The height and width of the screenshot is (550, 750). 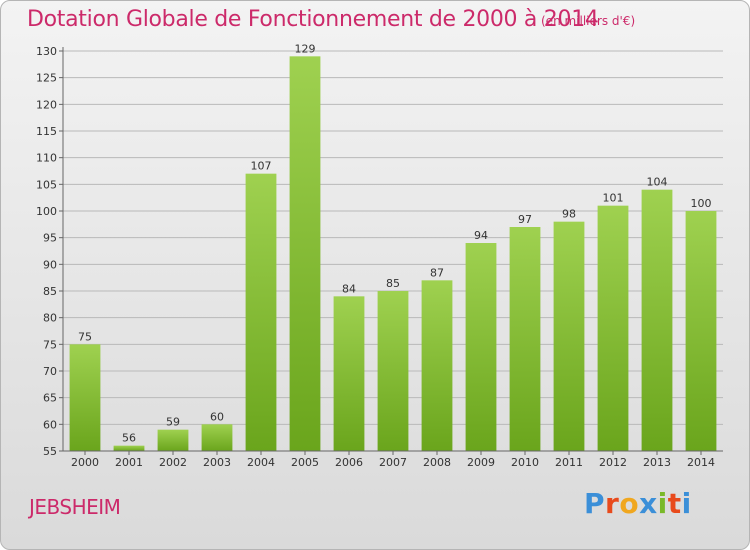 What do you see at coordinates (657, 182) in the screenshot?
I see `bar-value-label: 104` at bounding box center [657, 182].